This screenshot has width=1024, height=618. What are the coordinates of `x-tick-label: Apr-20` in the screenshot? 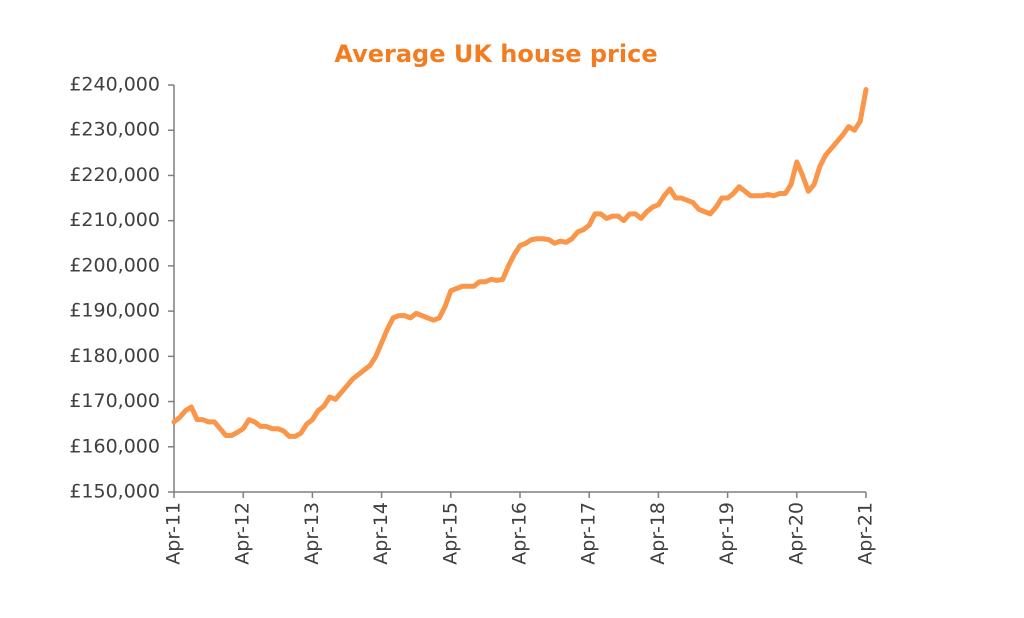 It's located at (796, 533).